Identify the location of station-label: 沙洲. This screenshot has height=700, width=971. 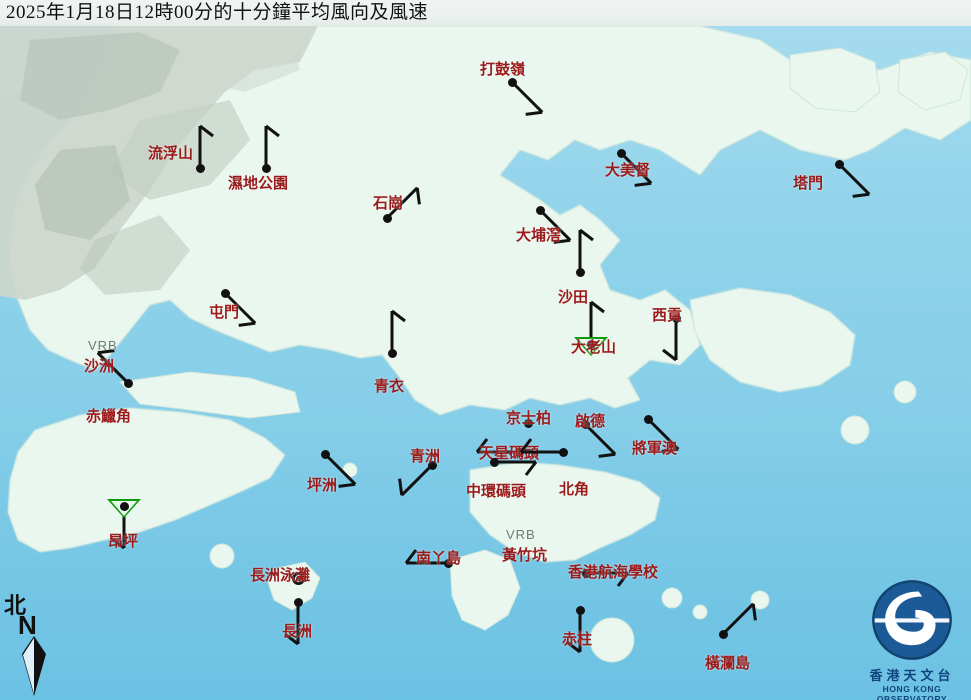
(99, 367).